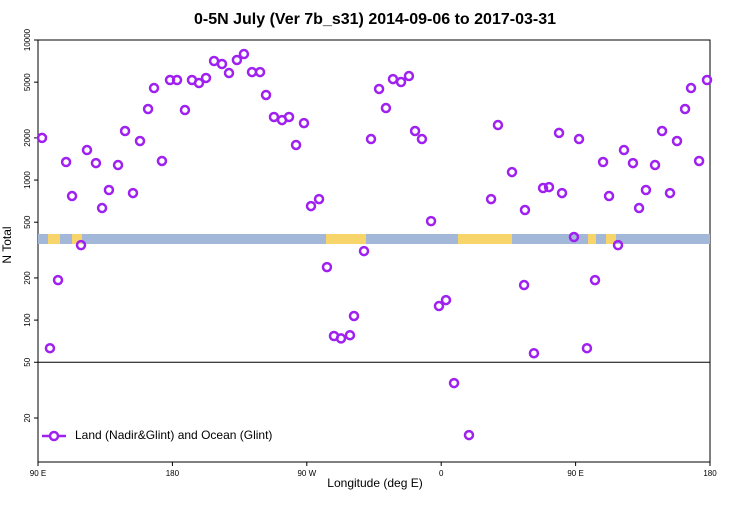 The image size is (750, 505). What do you see at coordinates (27, 361) in the screenshot?
I see `y-tick-label: 50` at bounding box center [27, 361].